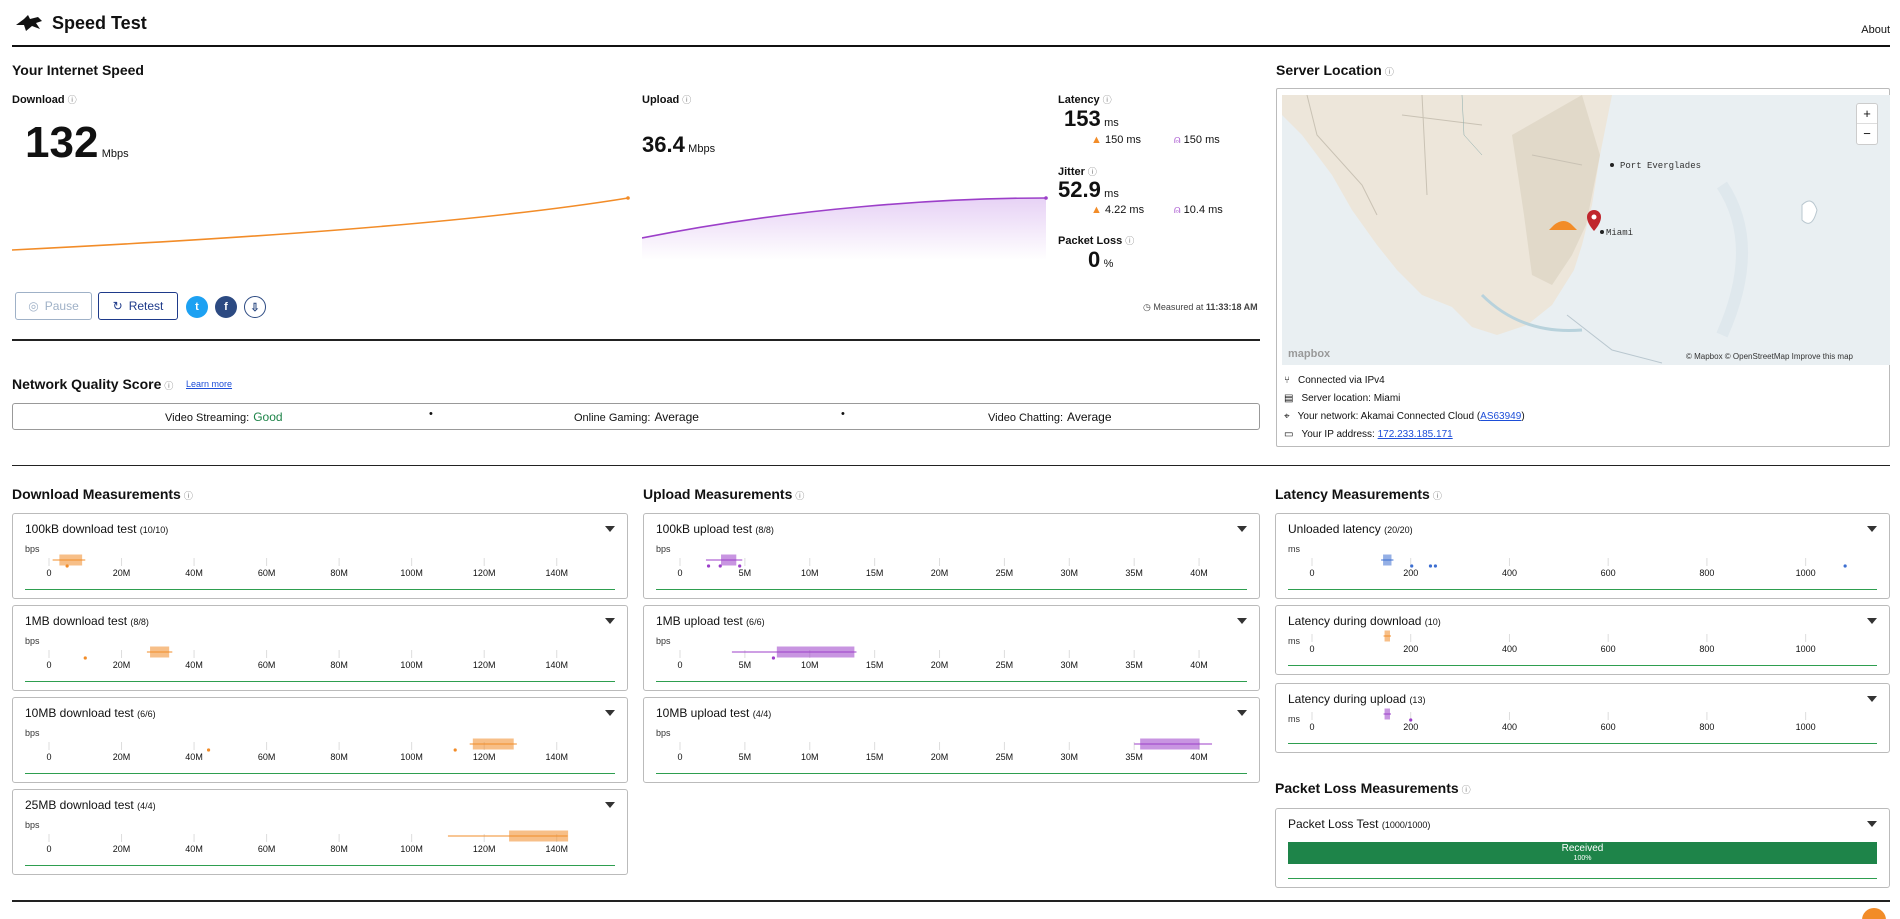 The height and width of the screenshot is (919, 1900). What do you see at coordinates (1134, 573) in the screenshot?
I see `tick-label: 35M` at bounding box center [1134, 573].